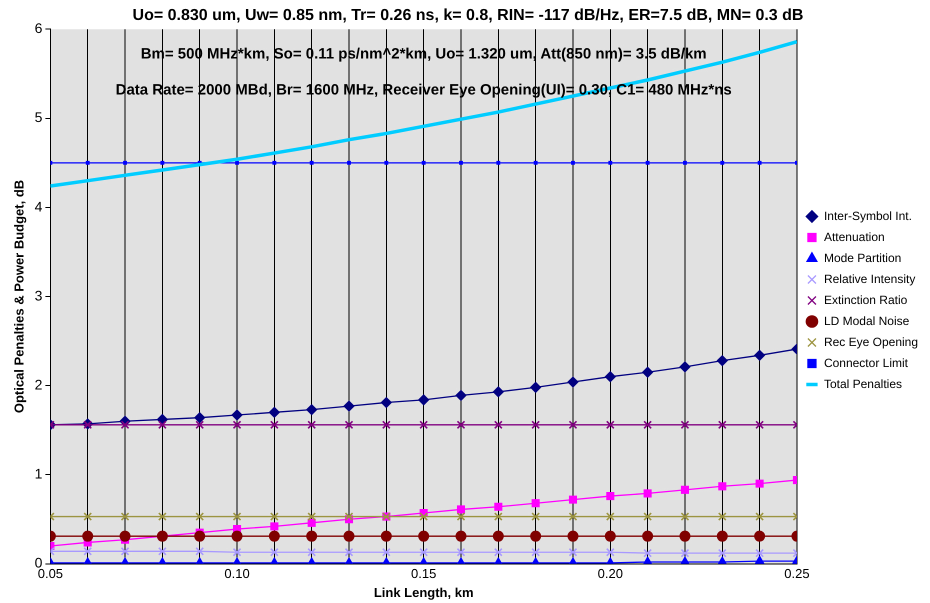 This screenshot has height=603, width=930. Describe the element at coordinates (854, 237) in the screenshot. I see `legend-label: Attenuation` at that location.